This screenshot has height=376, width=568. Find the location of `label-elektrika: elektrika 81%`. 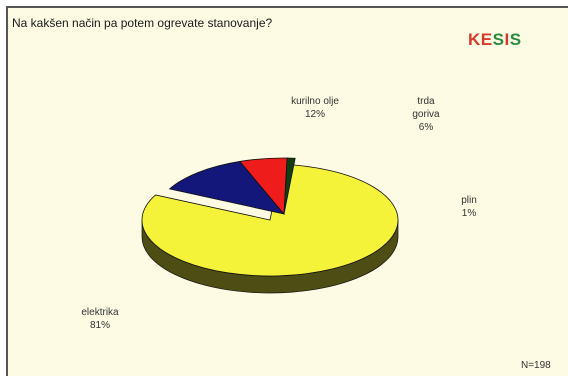

label-elektrika: elektrika 81% is located at coordinates (100, 319).